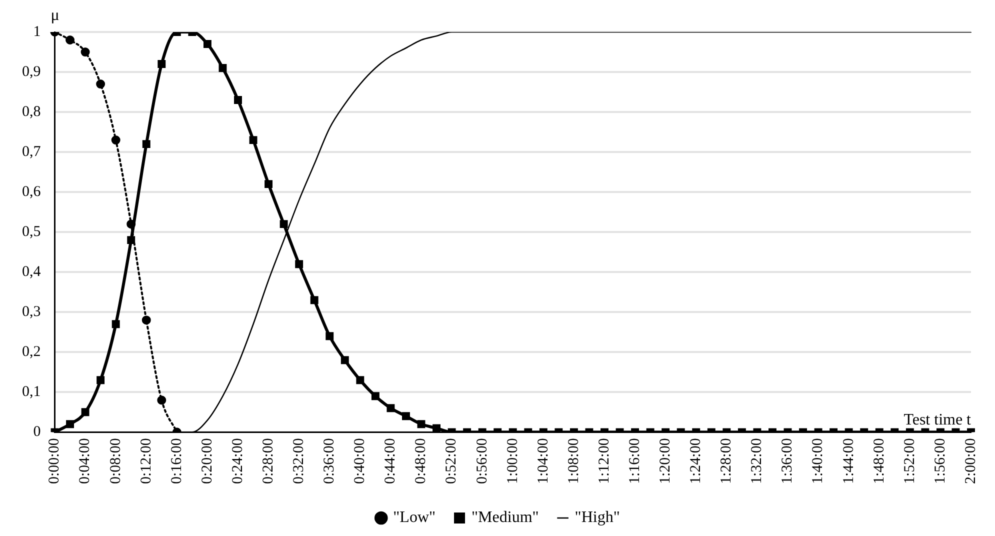 Image resolution: width=995 pixels, height=536 pixels. What do you see at coordinates (55, 15) in the screenshot?
I see `y-axis-title: μ` at bounding box center [55, 15].